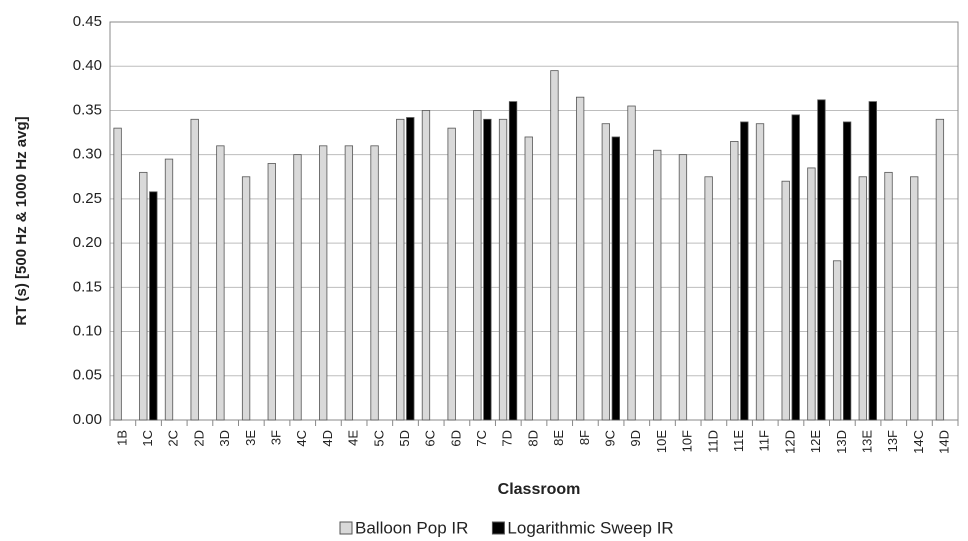 The image size is (968, 541). Describe the element at coordinates (687, 441) in the screenshot. I see `x-tick-label: 10F` at that location.